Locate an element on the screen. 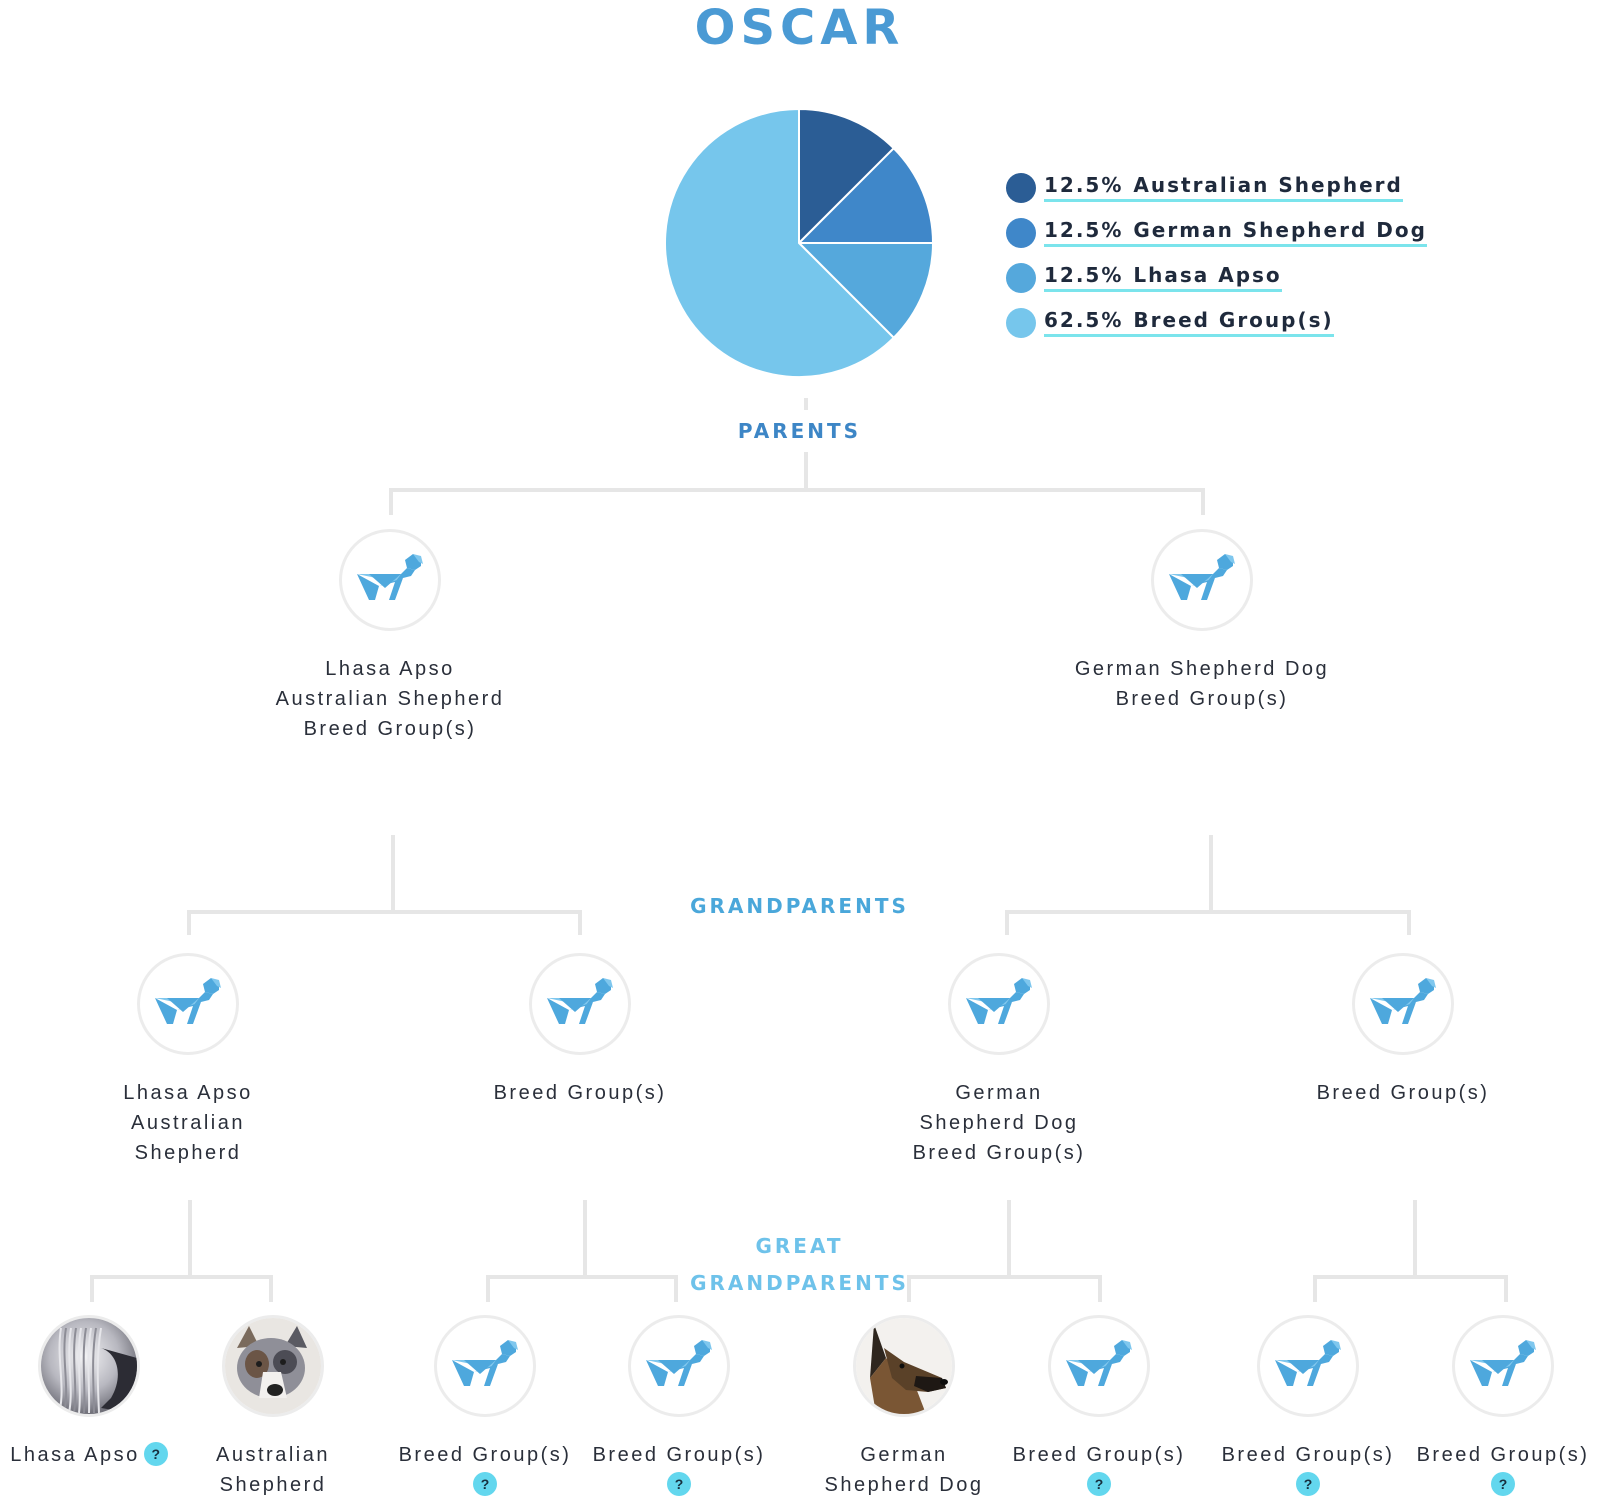 The image size is (1599, 1502). breed-line: Lhasa Apso? is located at coordinates (92, 1455).